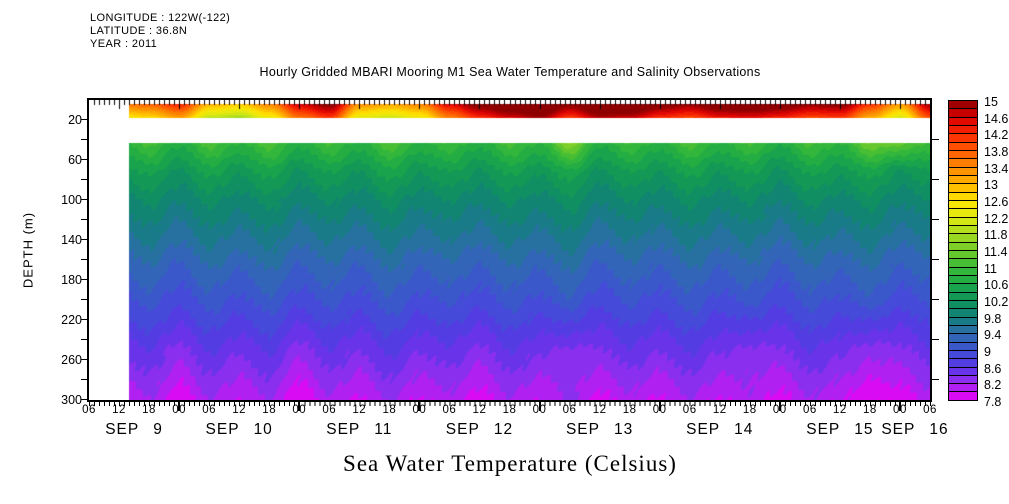  Describe the element at coordinates (71, 359) in the screenshot. I see `depth-tick-label: 260` at that location.